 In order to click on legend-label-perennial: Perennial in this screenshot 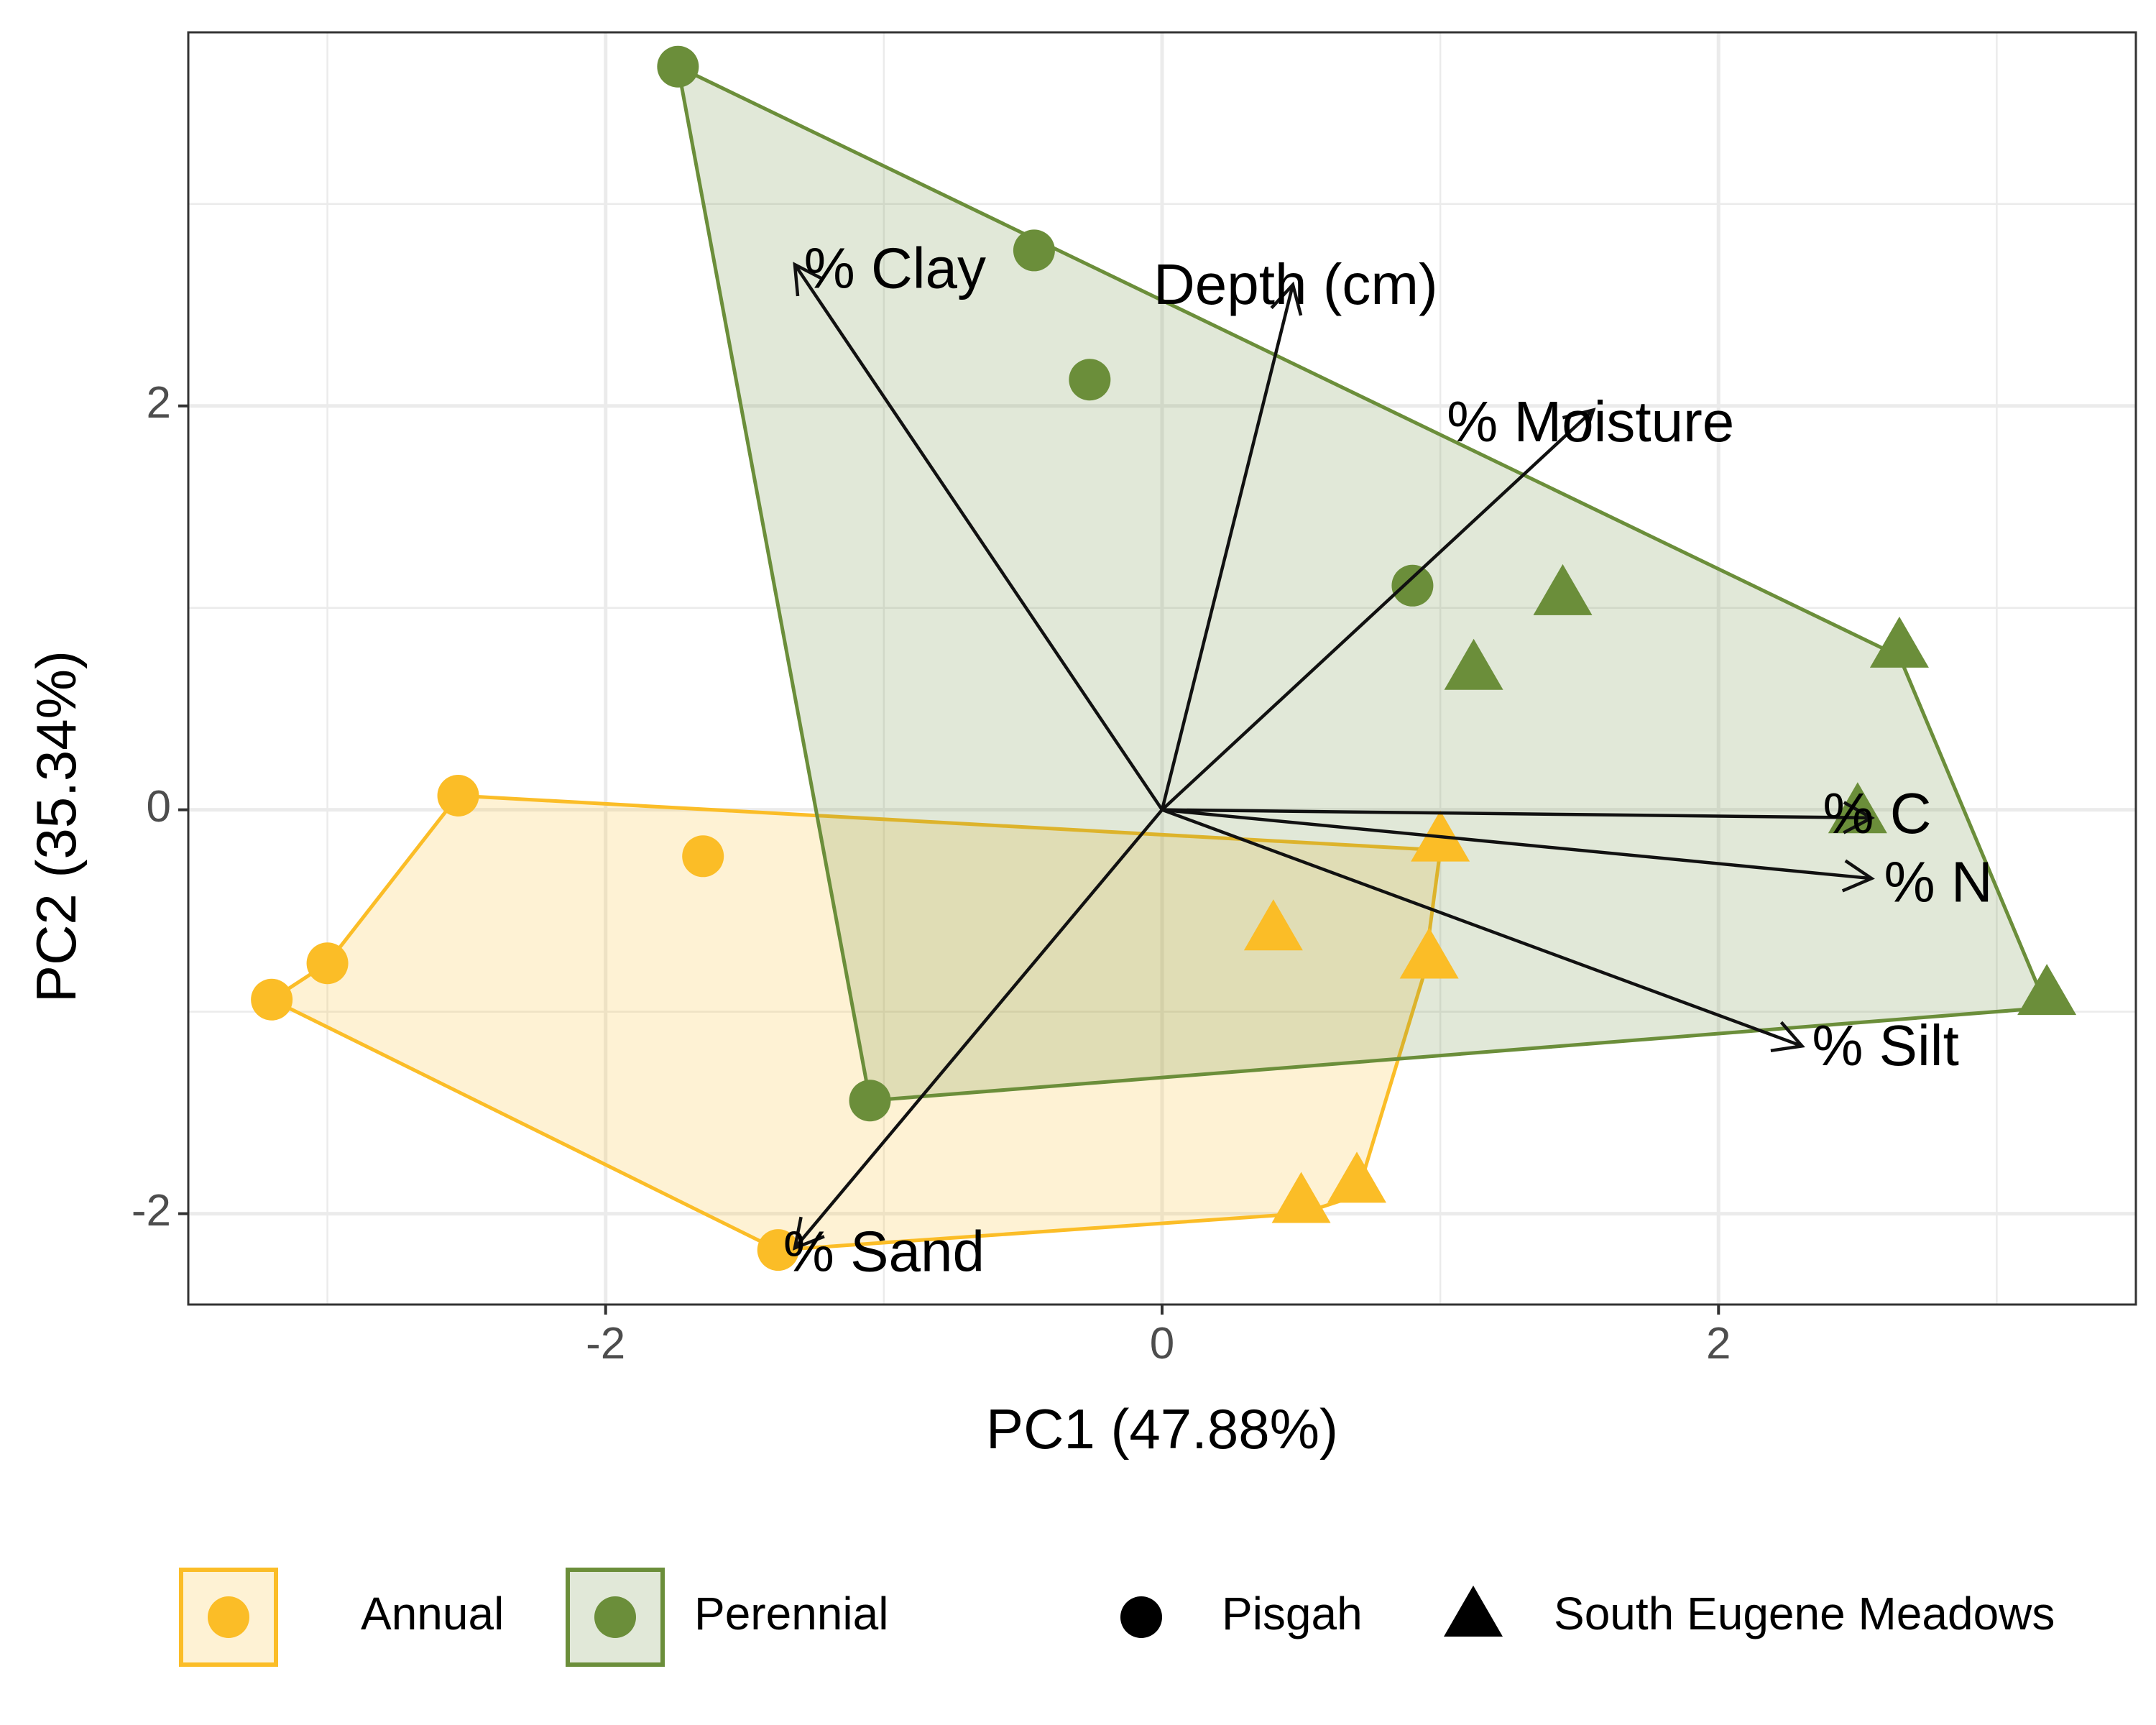, I will do `click(791, 1613)`.